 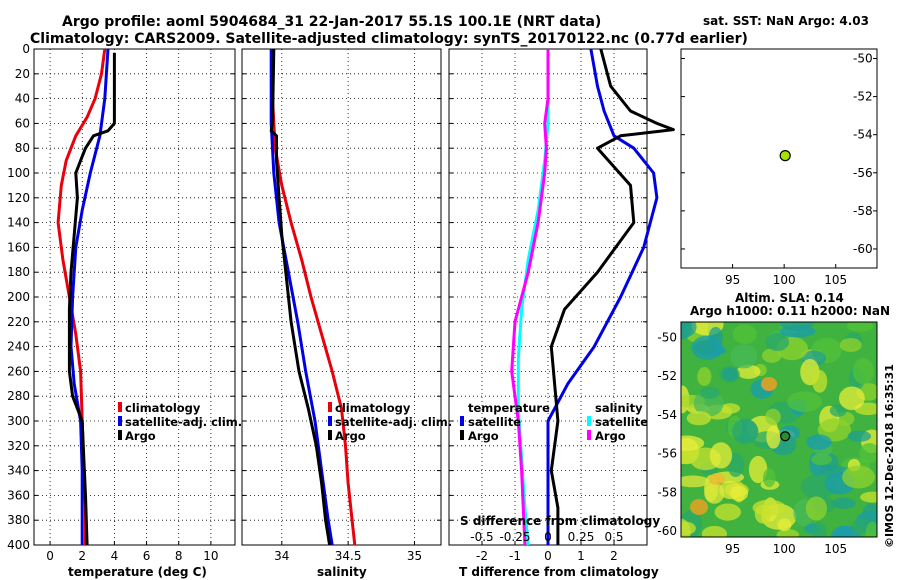 What do you see at coordinates (863, 173) in the screenshot?
I see `lat-tick-label: -56` at bounding box center [863, 173].